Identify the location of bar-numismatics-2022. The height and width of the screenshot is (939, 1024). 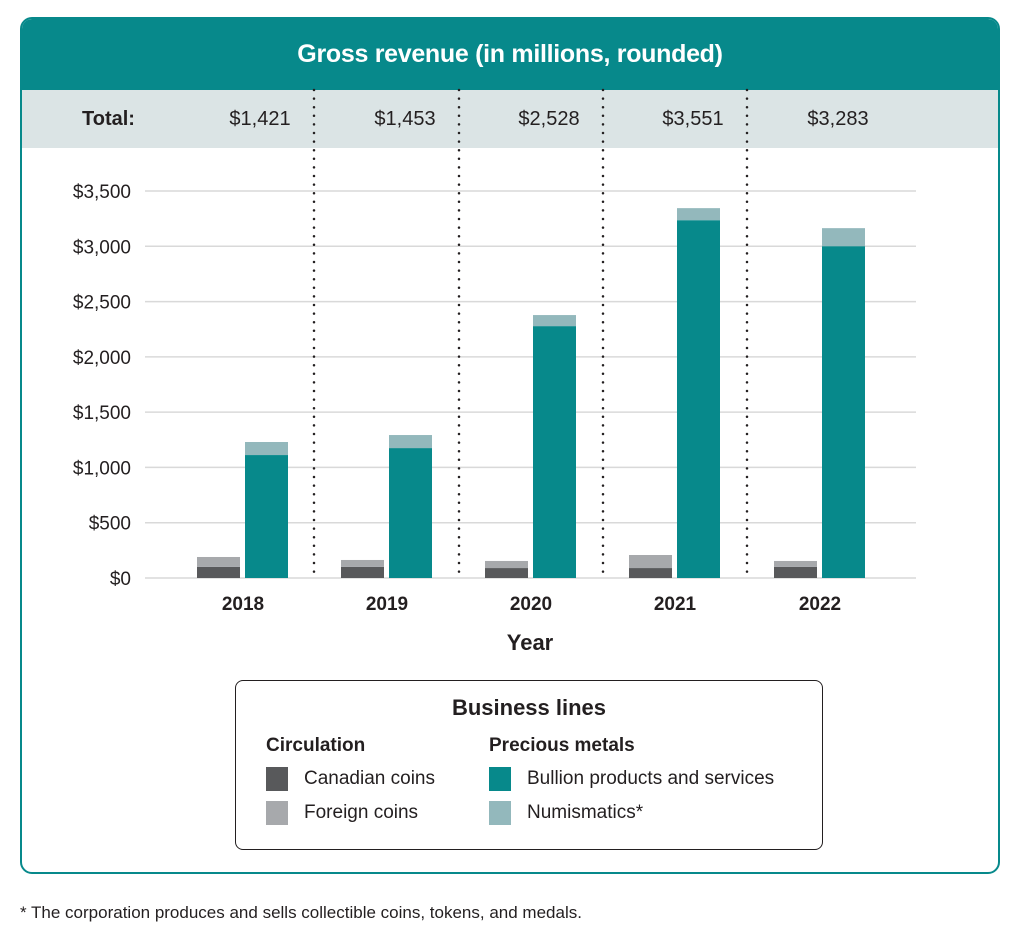
(843, 237).